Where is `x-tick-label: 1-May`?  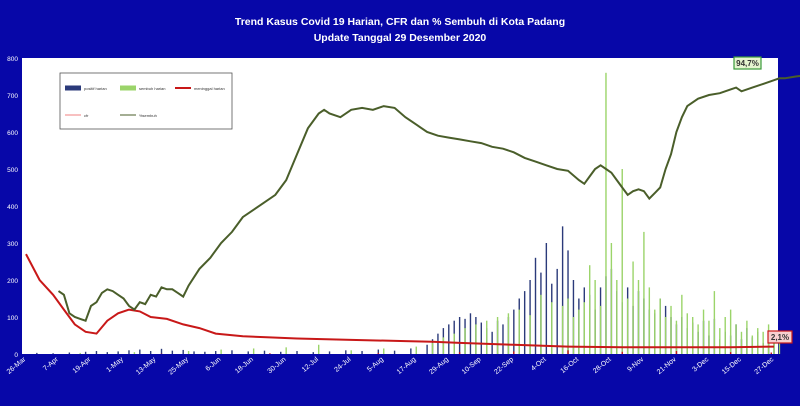 x-tick-label: 1-May is located at coordinates (115, 365).